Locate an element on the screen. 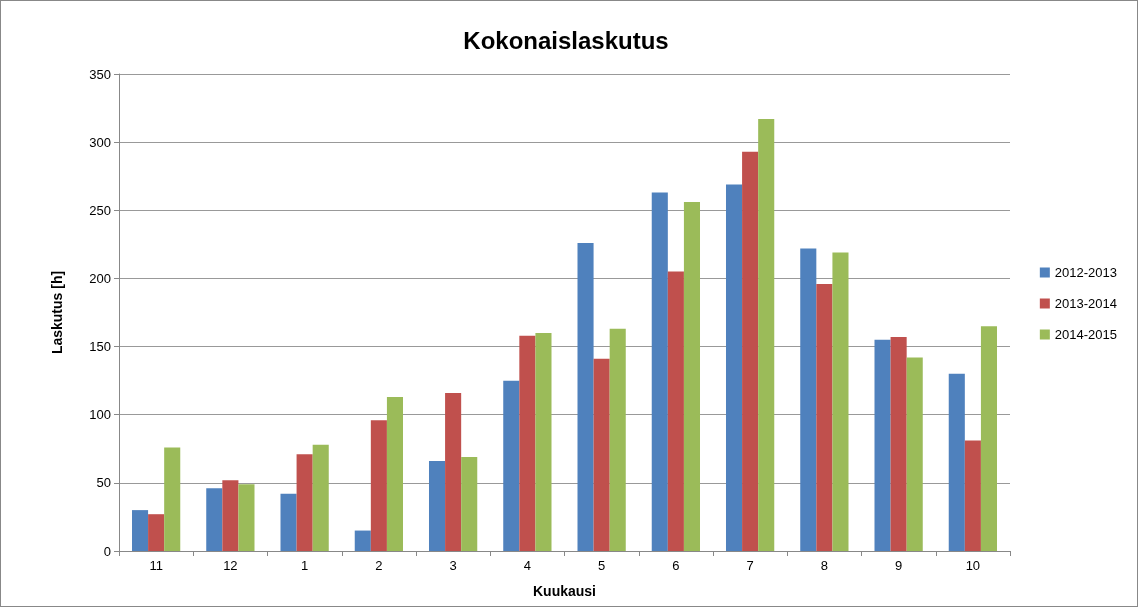  x-tick-label: 3 is located at coordinates (453, 565).